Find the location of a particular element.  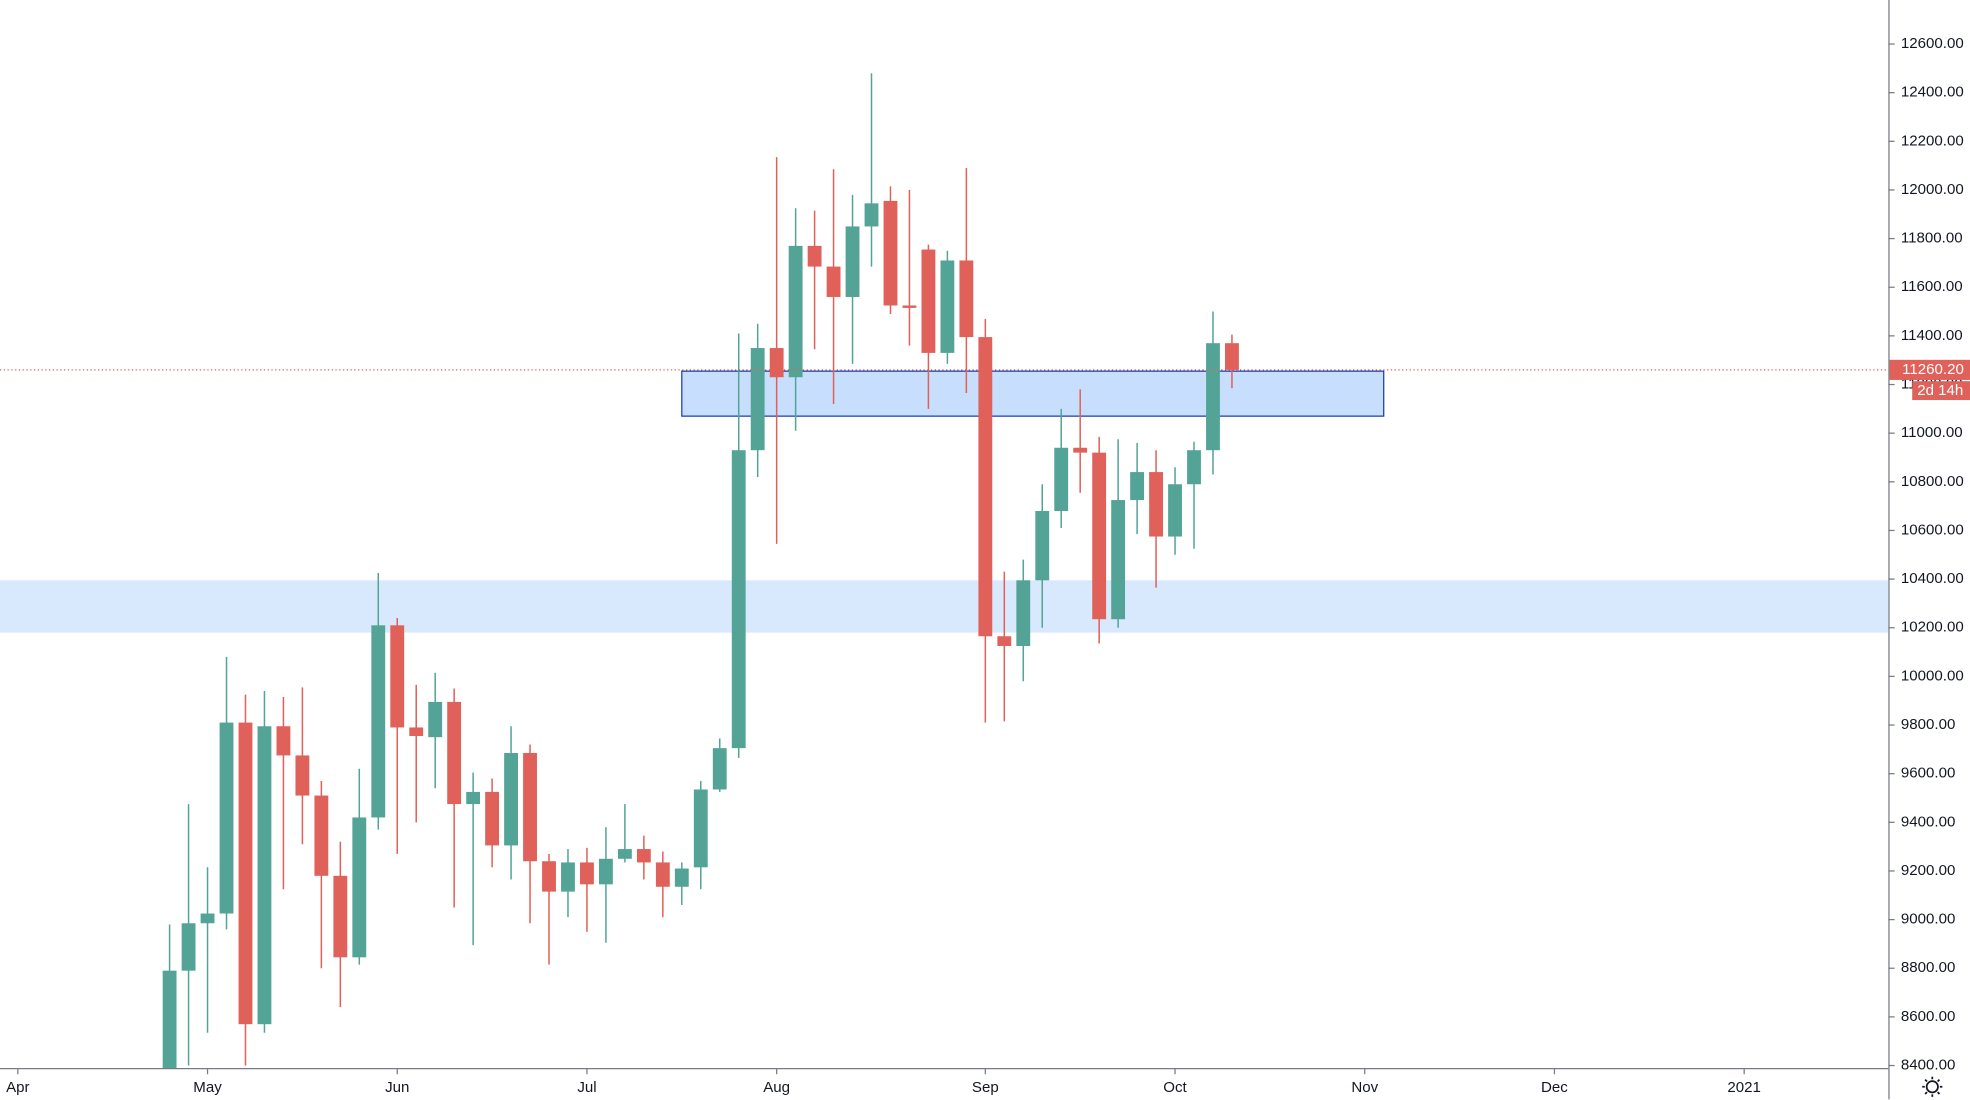

y-tick-label: 12200.00 is located at coordinates (1932, 140).